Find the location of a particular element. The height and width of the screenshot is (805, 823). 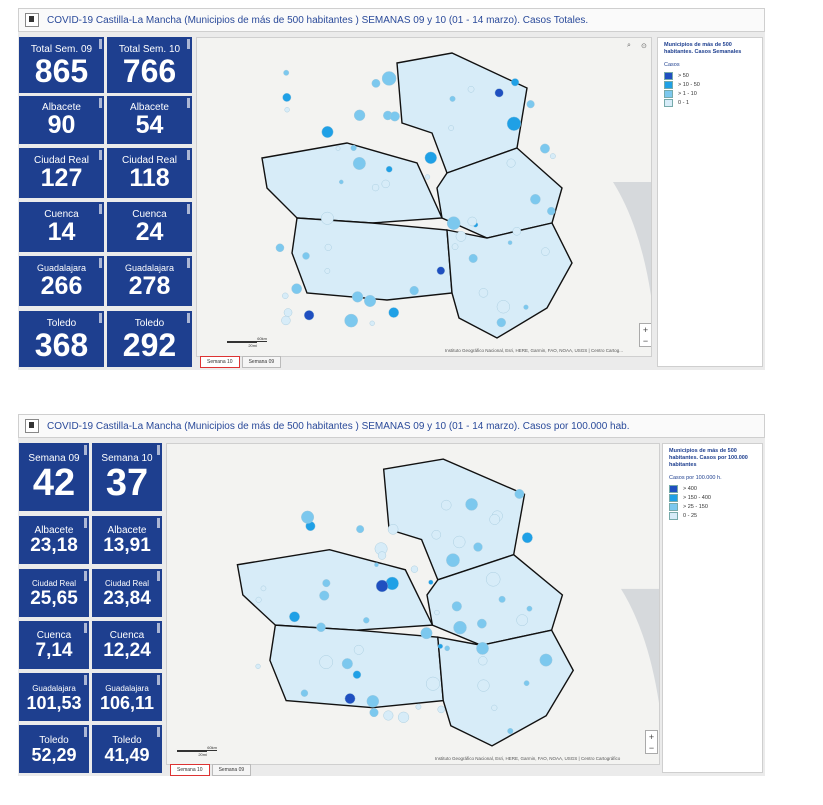

tile-value: 292 is located at coordinates (149, 344).